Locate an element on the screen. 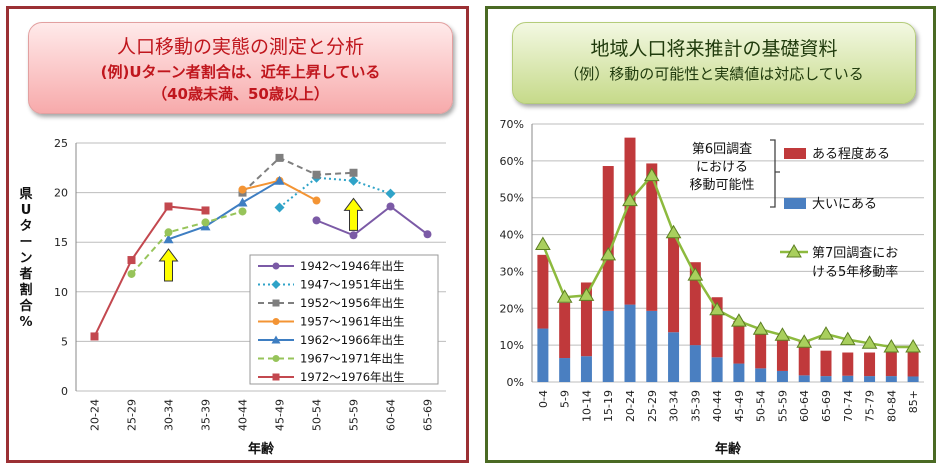 Image resolution: width=939 pixels, height=468 pixels. right-x-tick-label: 25-29 is located at coordinates (652, 406).